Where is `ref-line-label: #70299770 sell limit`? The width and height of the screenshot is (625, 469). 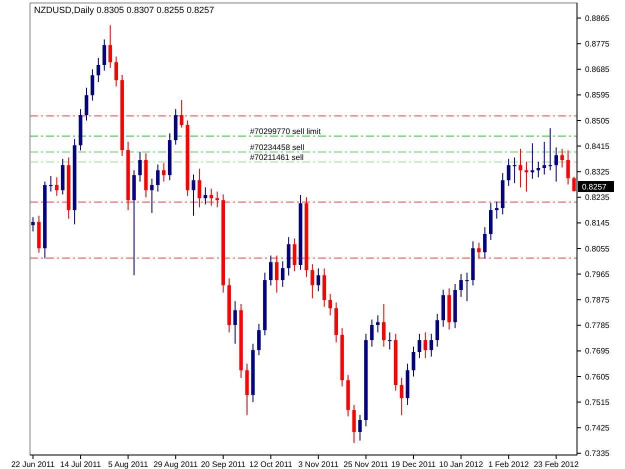 ref-line-label: #70299770 sell limit is located at coordinates (286, 131).